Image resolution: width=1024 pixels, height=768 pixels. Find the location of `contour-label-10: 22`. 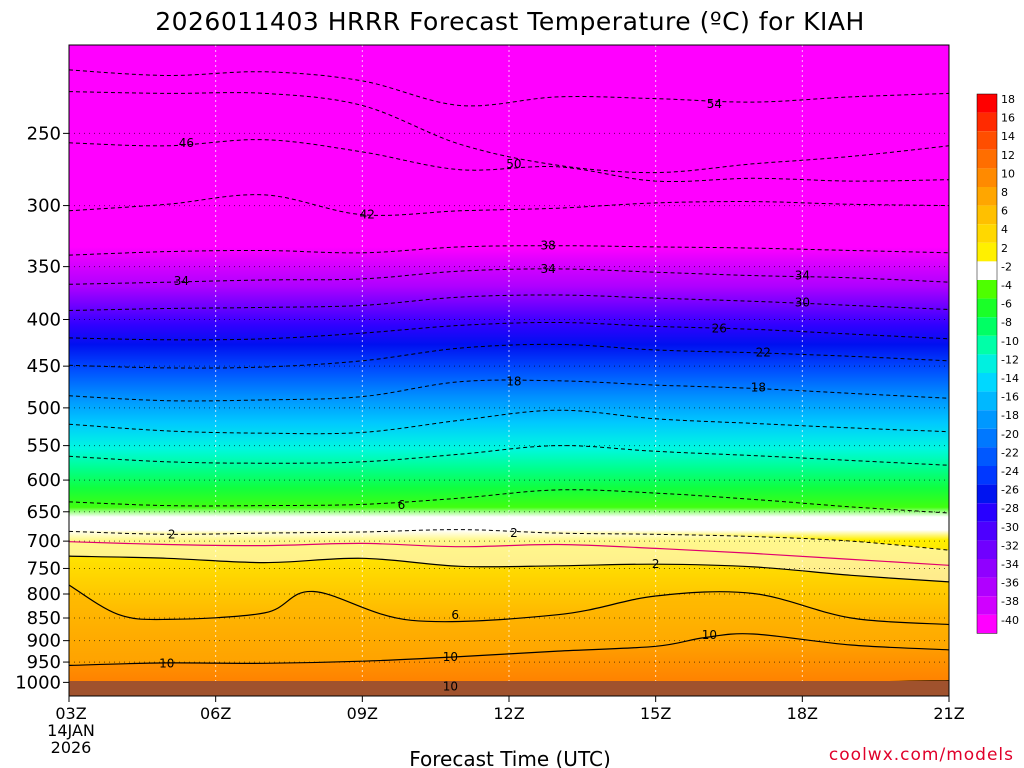

contour-label-10: 22 is located at coordinates (763, 353).